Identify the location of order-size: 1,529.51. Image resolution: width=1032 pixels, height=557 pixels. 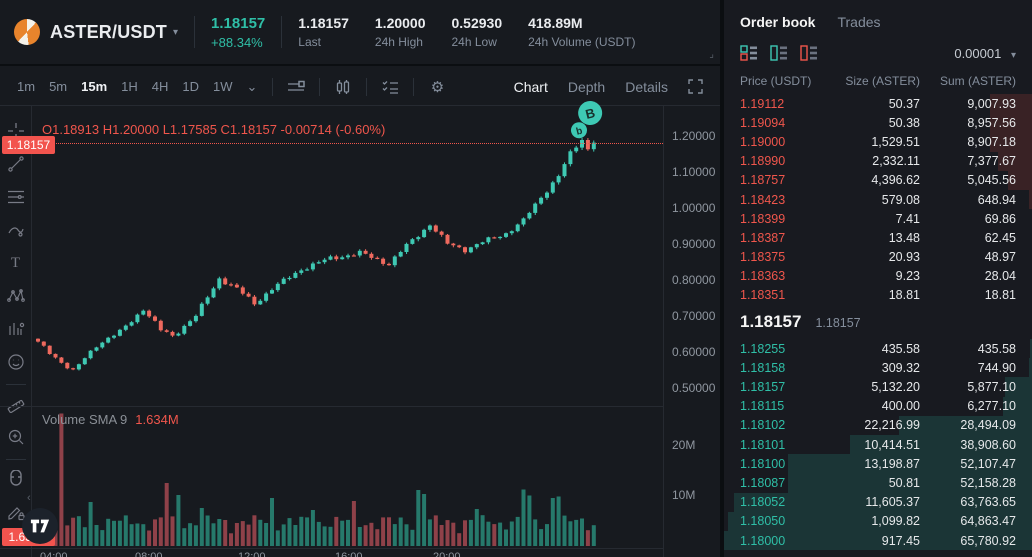
(895, 141).